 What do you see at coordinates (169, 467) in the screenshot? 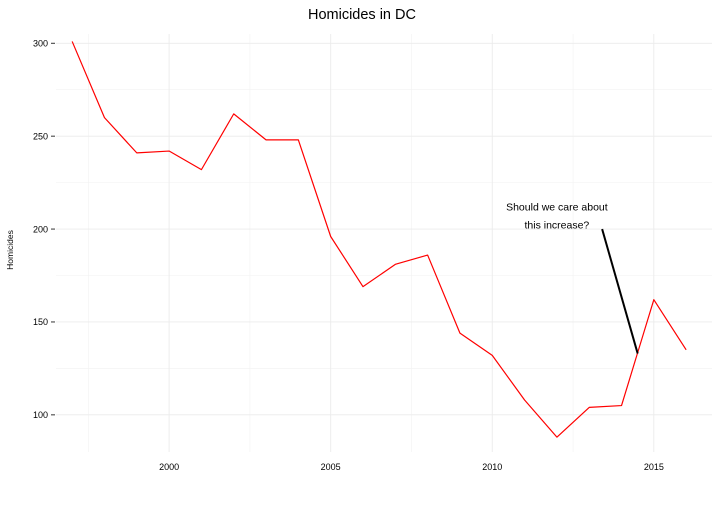
I see `x-tick-label: 2000` at bounding box center [169, 467].